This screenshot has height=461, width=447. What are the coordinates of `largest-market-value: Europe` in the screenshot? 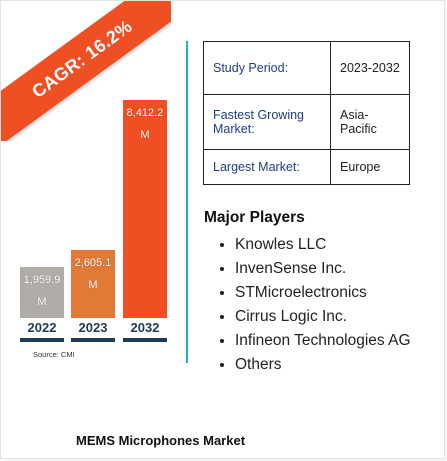 It's located at (370, 167).